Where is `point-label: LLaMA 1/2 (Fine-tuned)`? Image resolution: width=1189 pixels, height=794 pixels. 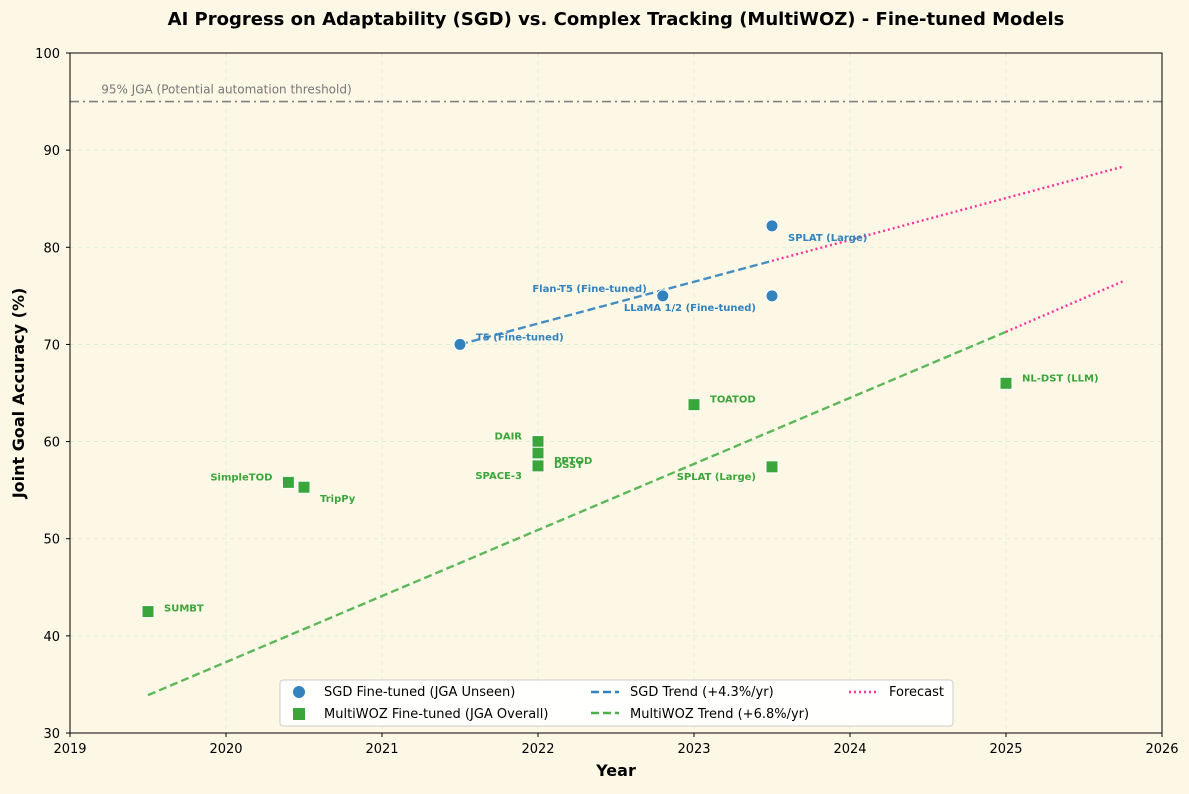 point-label: LLaMA 1/2 (Fine-tuned) is located at coordinates (690, 308).